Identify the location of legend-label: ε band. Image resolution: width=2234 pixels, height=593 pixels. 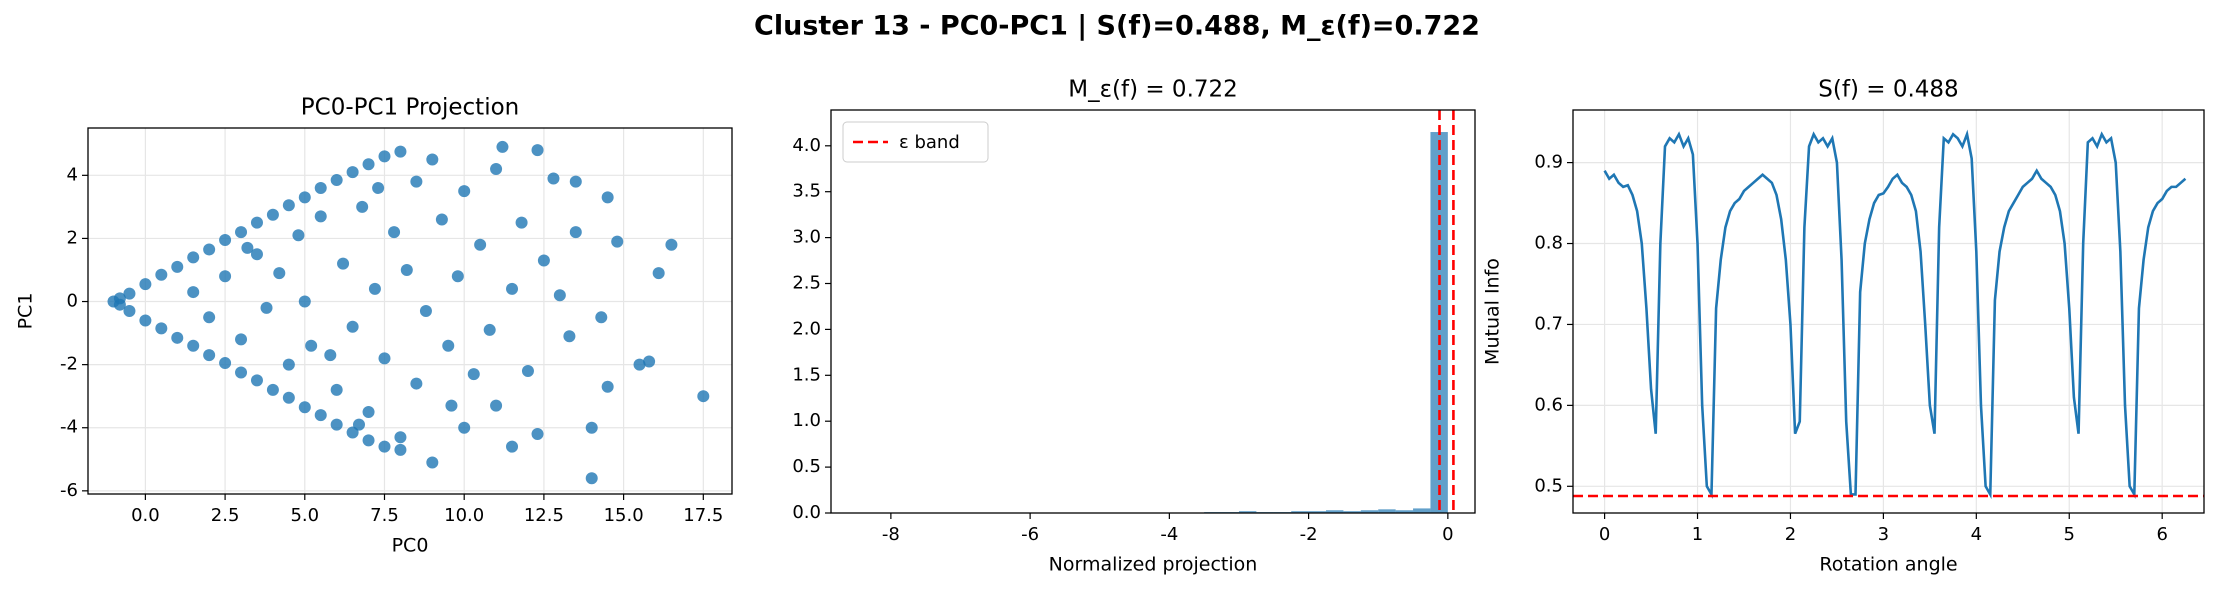
(929, 142).